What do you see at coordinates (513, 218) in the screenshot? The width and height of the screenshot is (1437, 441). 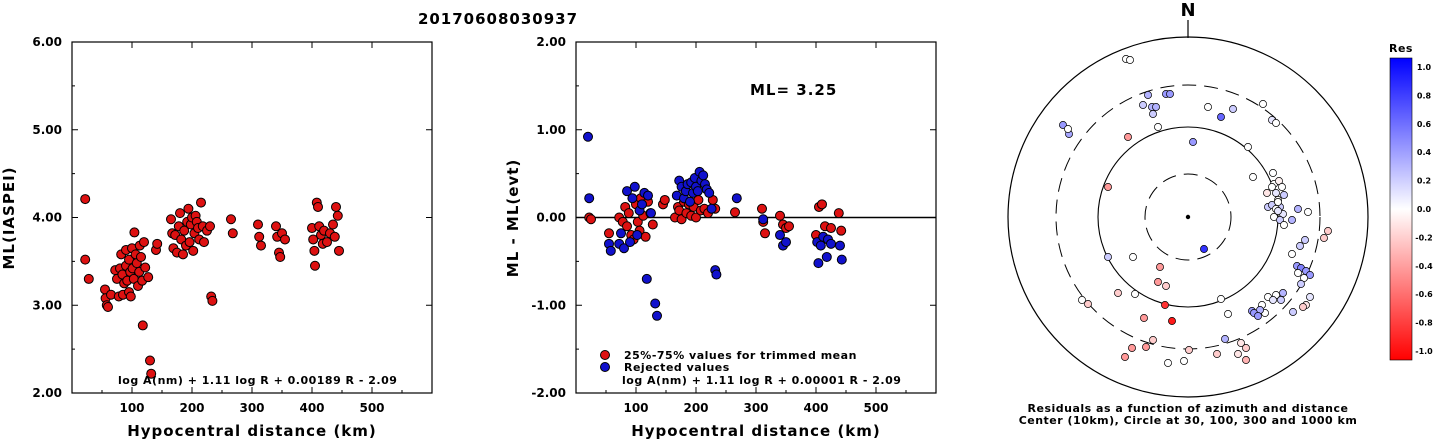 I see `y-axis-label: ML - ML(evt)` at bounding box center [513, 218].